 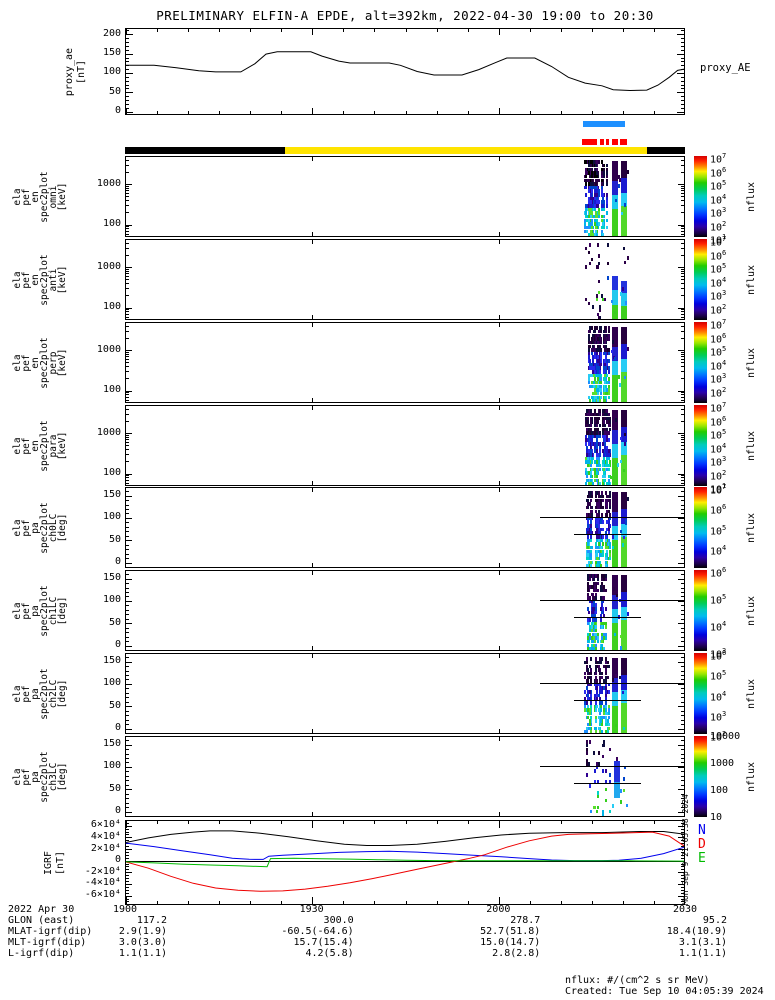 I want to click on annotation-value: 15.7(15.4), so click(x=323, y=942).